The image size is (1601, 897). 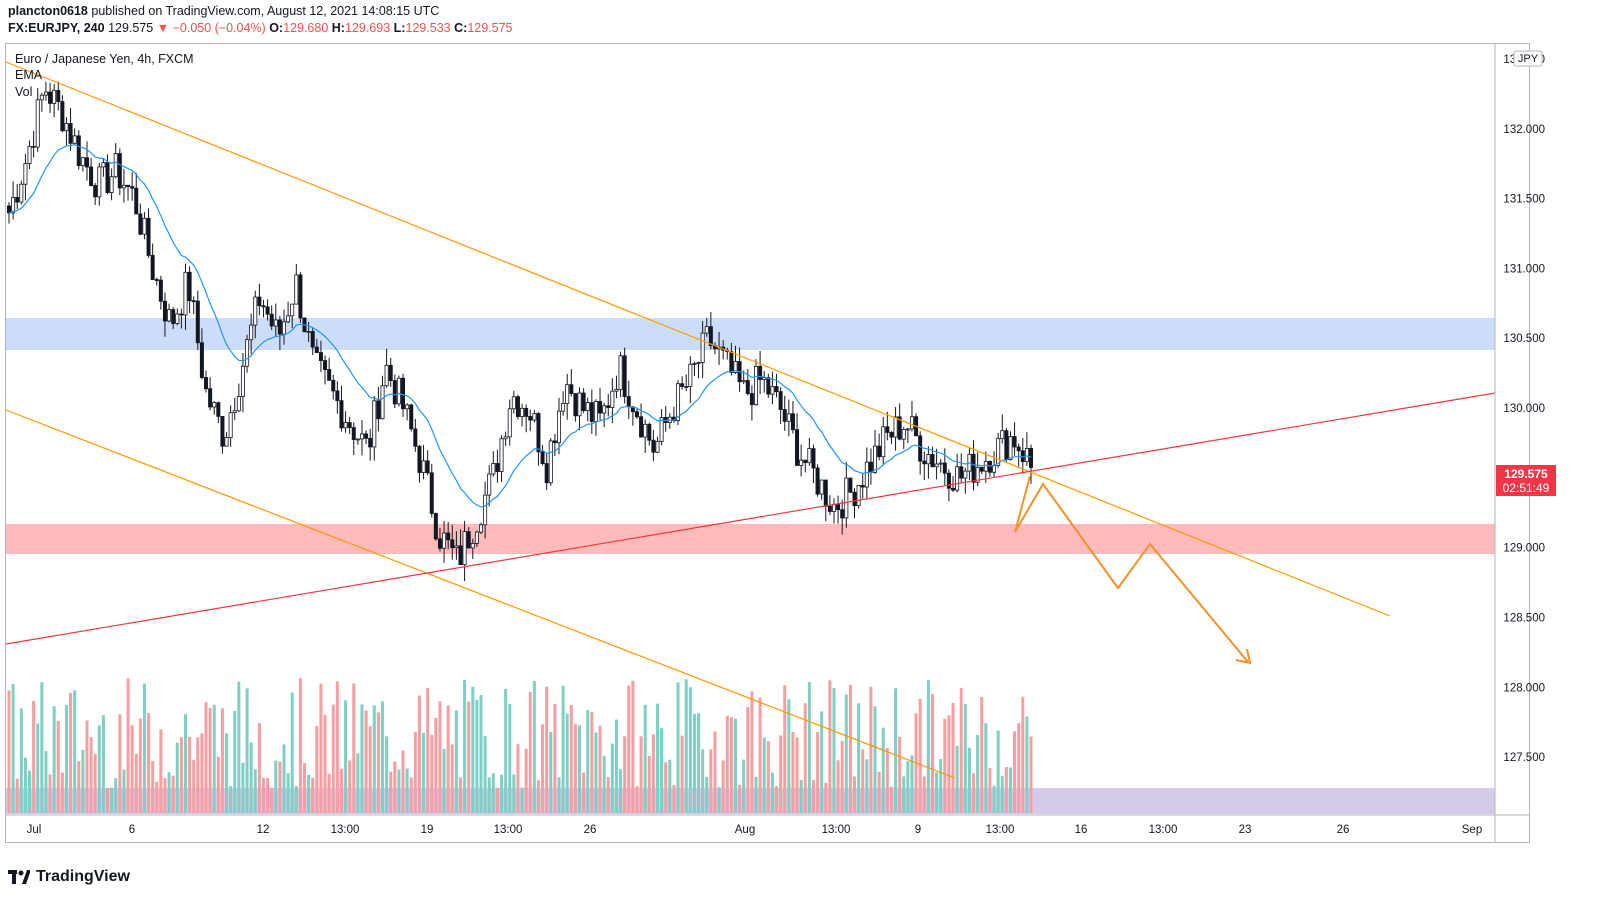 I want to click on price-tick-label: 132.000, so click(x=1524, y=130).